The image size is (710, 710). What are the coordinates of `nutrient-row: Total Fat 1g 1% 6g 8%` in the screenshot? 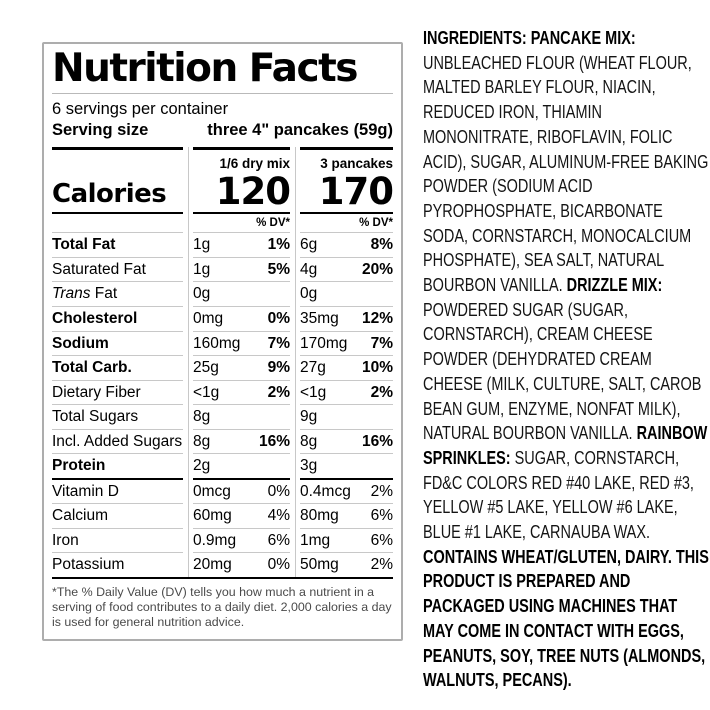 It's located at (222, 245).